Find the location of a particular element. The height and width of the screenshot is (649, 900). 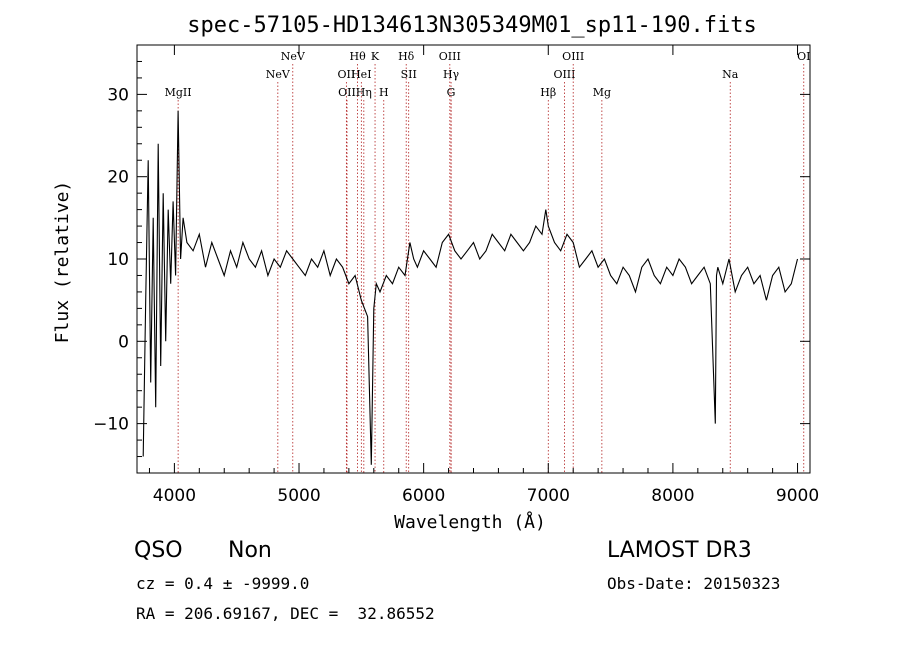

marker-label-11: SII is located at coordinates (409, 74).